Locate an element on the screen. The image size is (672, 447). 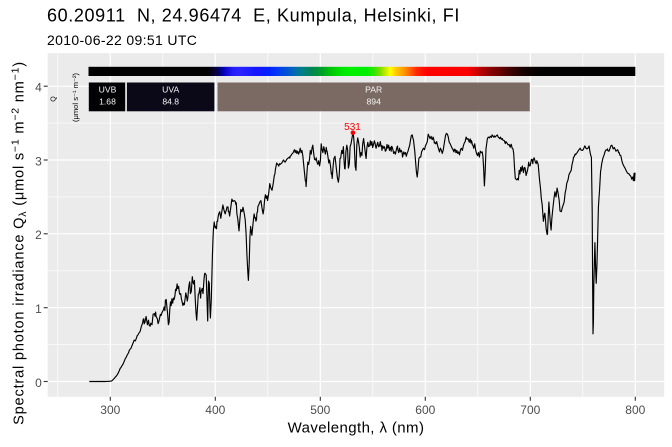
svg-text: 0 is located at coordinates (38, 383).